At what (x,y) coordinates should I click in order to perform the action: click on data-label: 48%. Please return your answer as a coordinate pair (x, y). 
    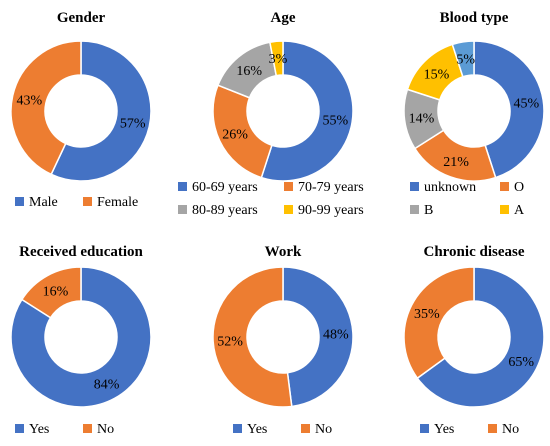
    Looking at the image, I should click on (336, 335).